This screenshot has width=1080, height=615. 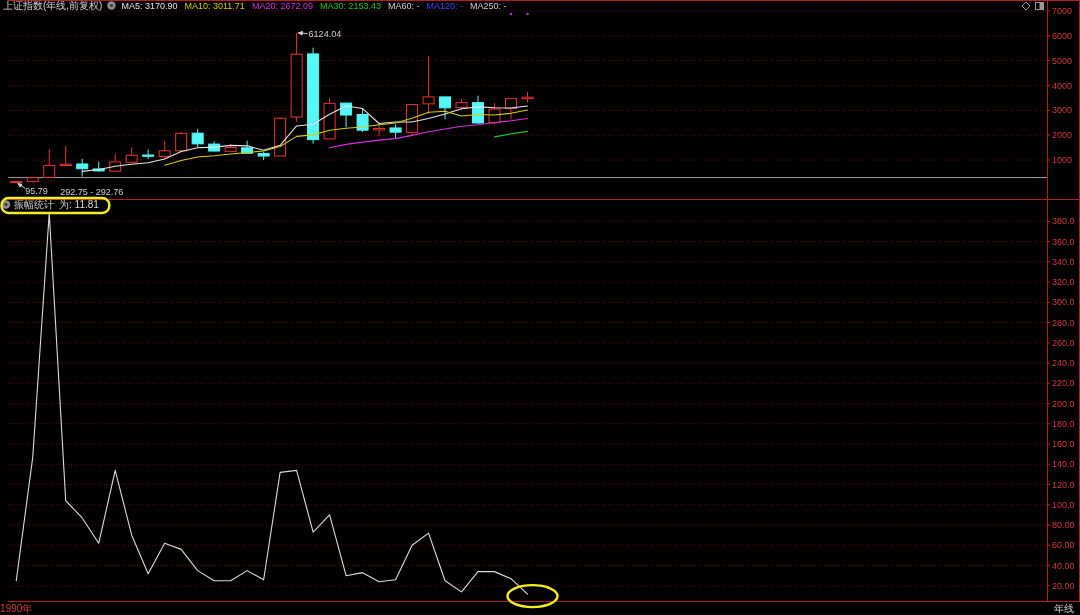 What do you see at coordinates (1063, 464) in the screenshot?
I see `y-tick-label: 140.0` at bounding box center [1063, 464].